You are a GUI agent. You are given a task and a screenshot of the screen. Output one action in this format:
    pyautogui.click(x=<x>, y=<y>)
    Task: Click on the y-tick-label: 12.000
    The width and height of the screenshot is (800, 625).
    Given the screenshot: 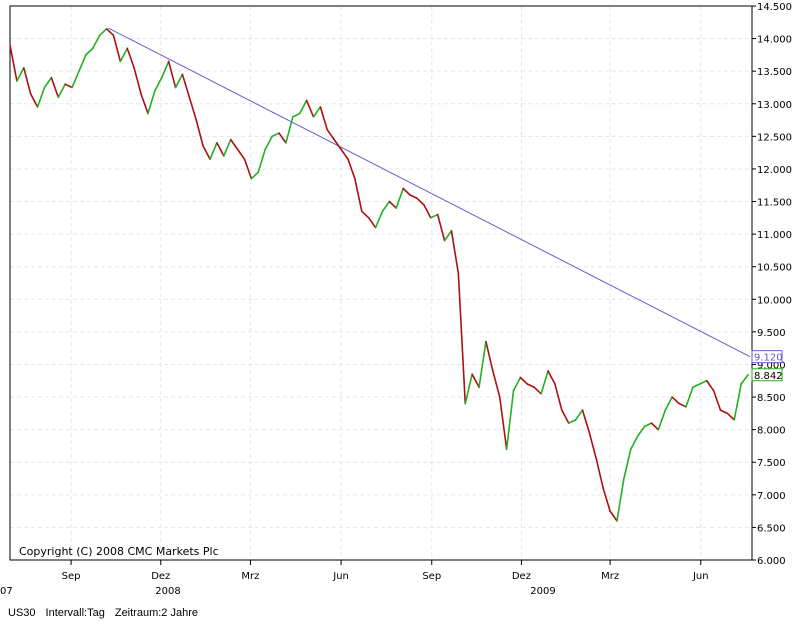 What is the action you would take?
    pyautogui.click(x=774, y=170)
    